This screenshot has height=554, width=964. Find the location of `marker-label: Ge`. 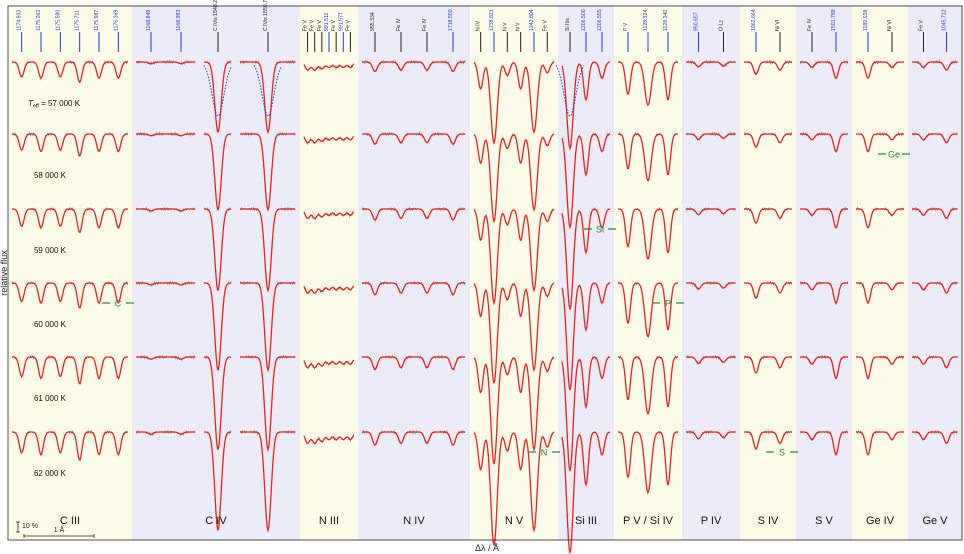

marker-label: Ge is located at coordinates (894, 155).